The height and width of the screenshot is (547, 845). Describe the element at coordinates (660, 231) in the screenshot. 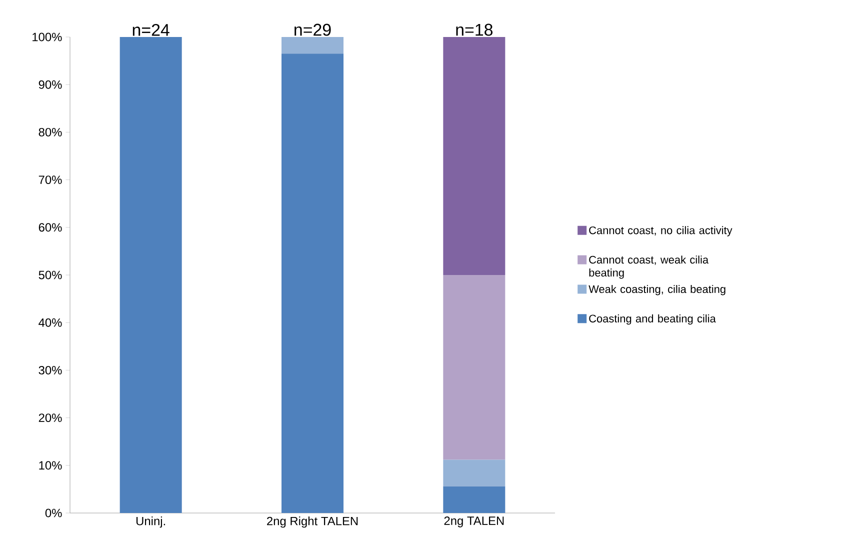

I see `legend-label: Cannot coast, no cilia activity` at that location.